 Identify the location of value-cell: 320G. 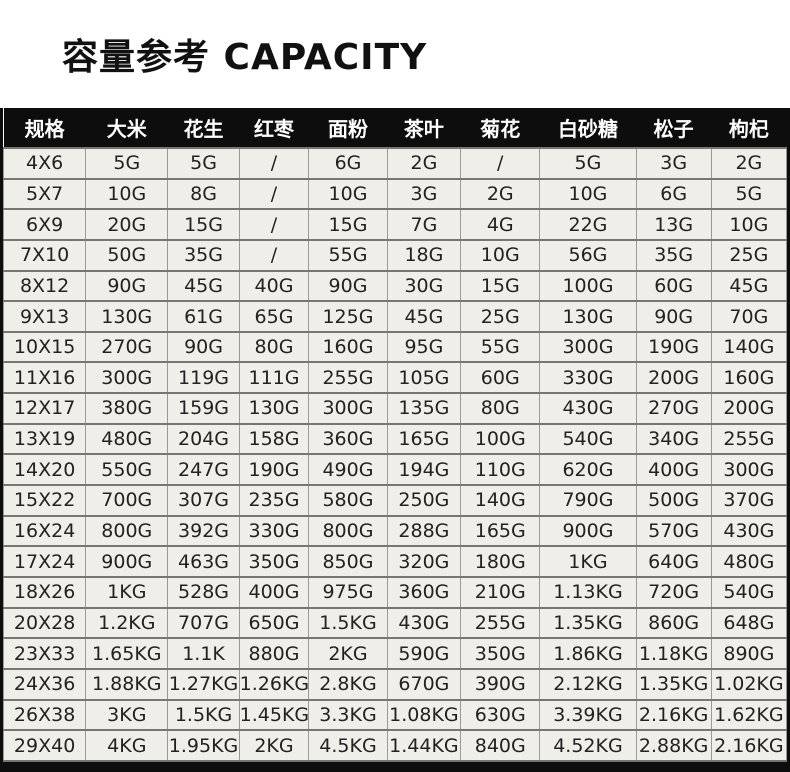
(424, 561).